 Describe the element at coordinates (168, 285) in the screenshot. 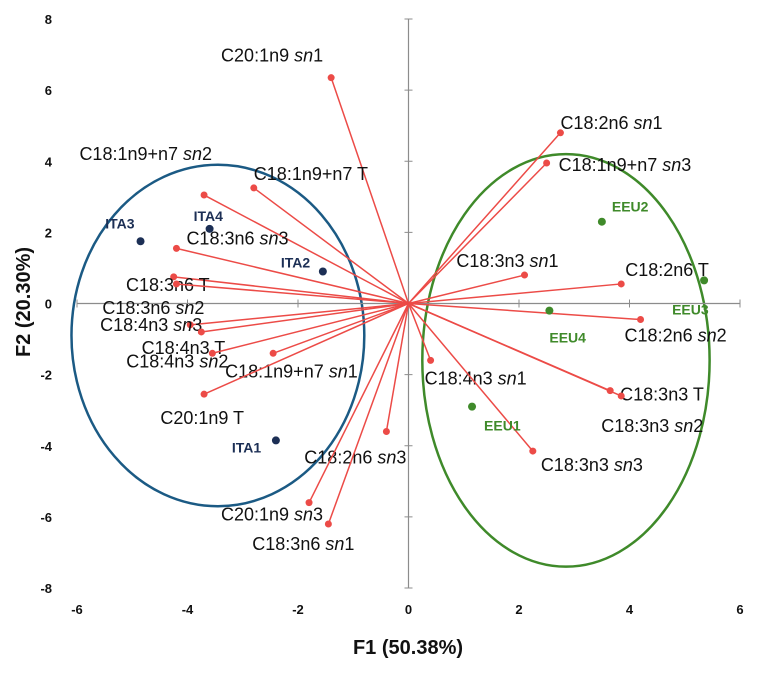

I see `variable-label: C18:3n6 T` at that location.